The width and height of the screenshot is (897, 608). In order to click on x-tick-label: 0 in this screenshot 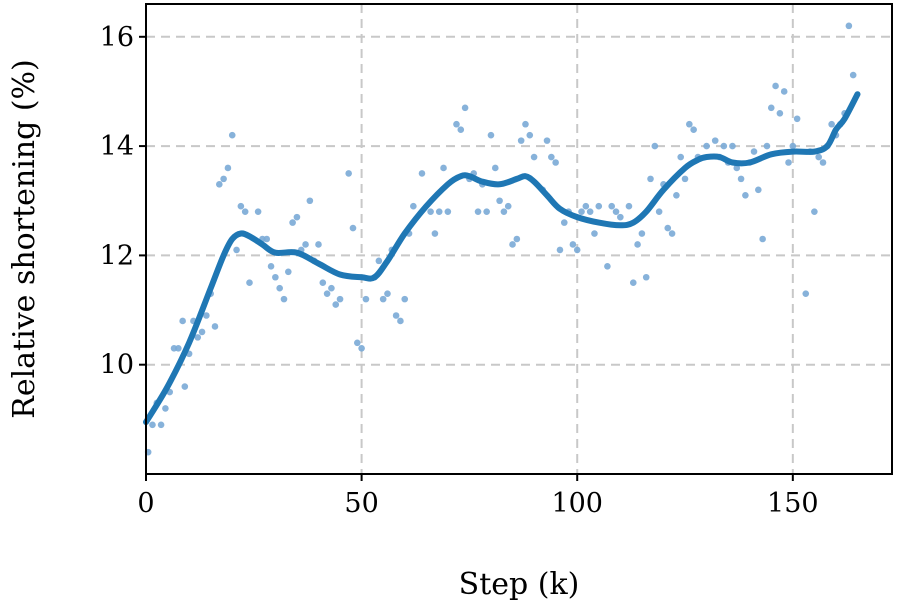, I will do `click(145, 503)`.